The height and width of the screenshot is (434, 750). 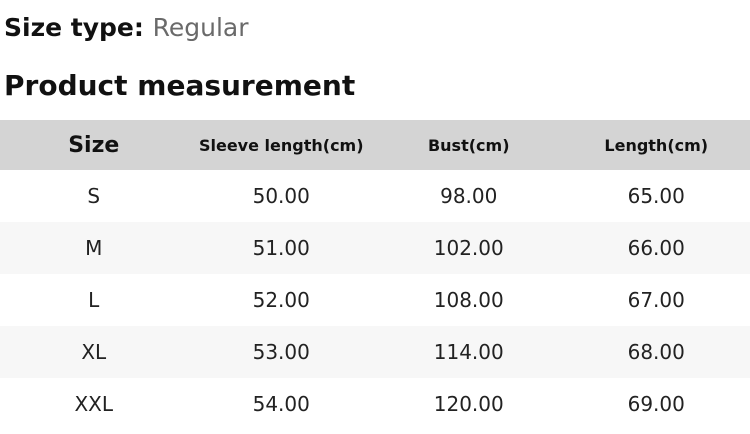 What do you see at coordinates (94, 404) in the screenshot?
I see `size-cell: XXL` at bounding box center [94, 404].